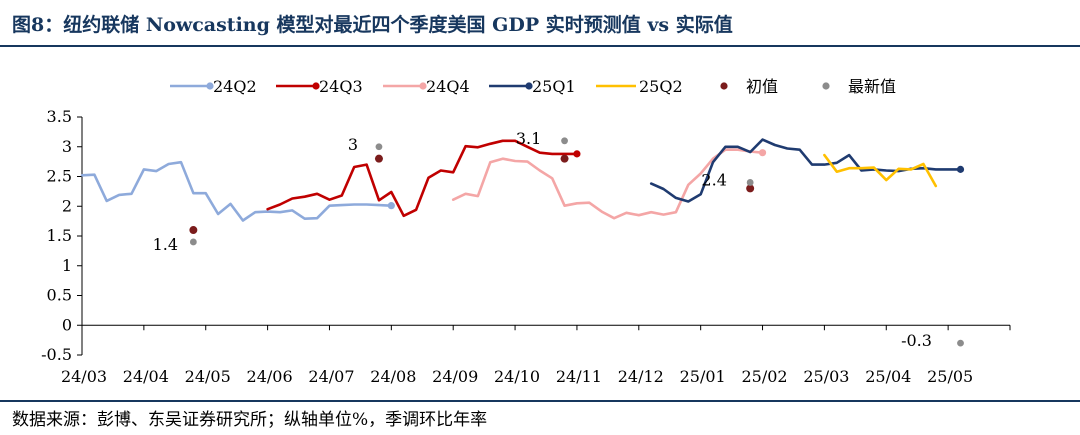 Image resolution: width=1080 pixels, height=435 pixels. I want to click on series-line-24Q2, so click(236, 191).